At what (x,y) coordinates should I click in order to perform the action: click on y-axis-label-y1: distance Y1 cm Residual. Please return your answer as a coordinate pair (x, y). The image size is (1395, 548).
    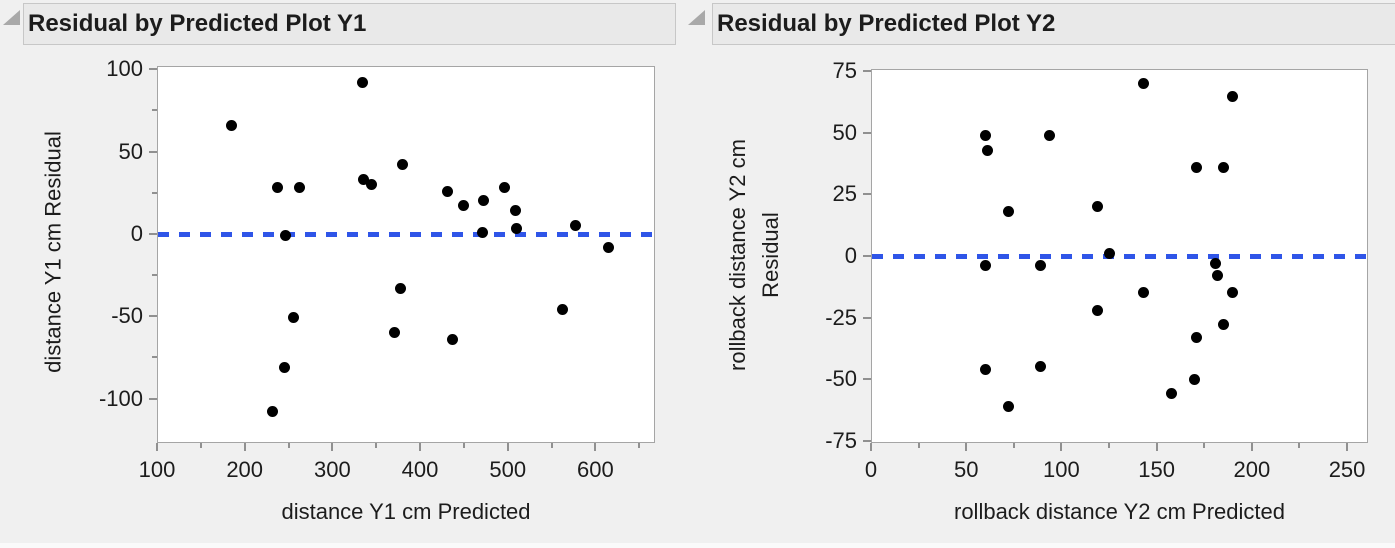
    Looking at the image, I should click on (53, 252).